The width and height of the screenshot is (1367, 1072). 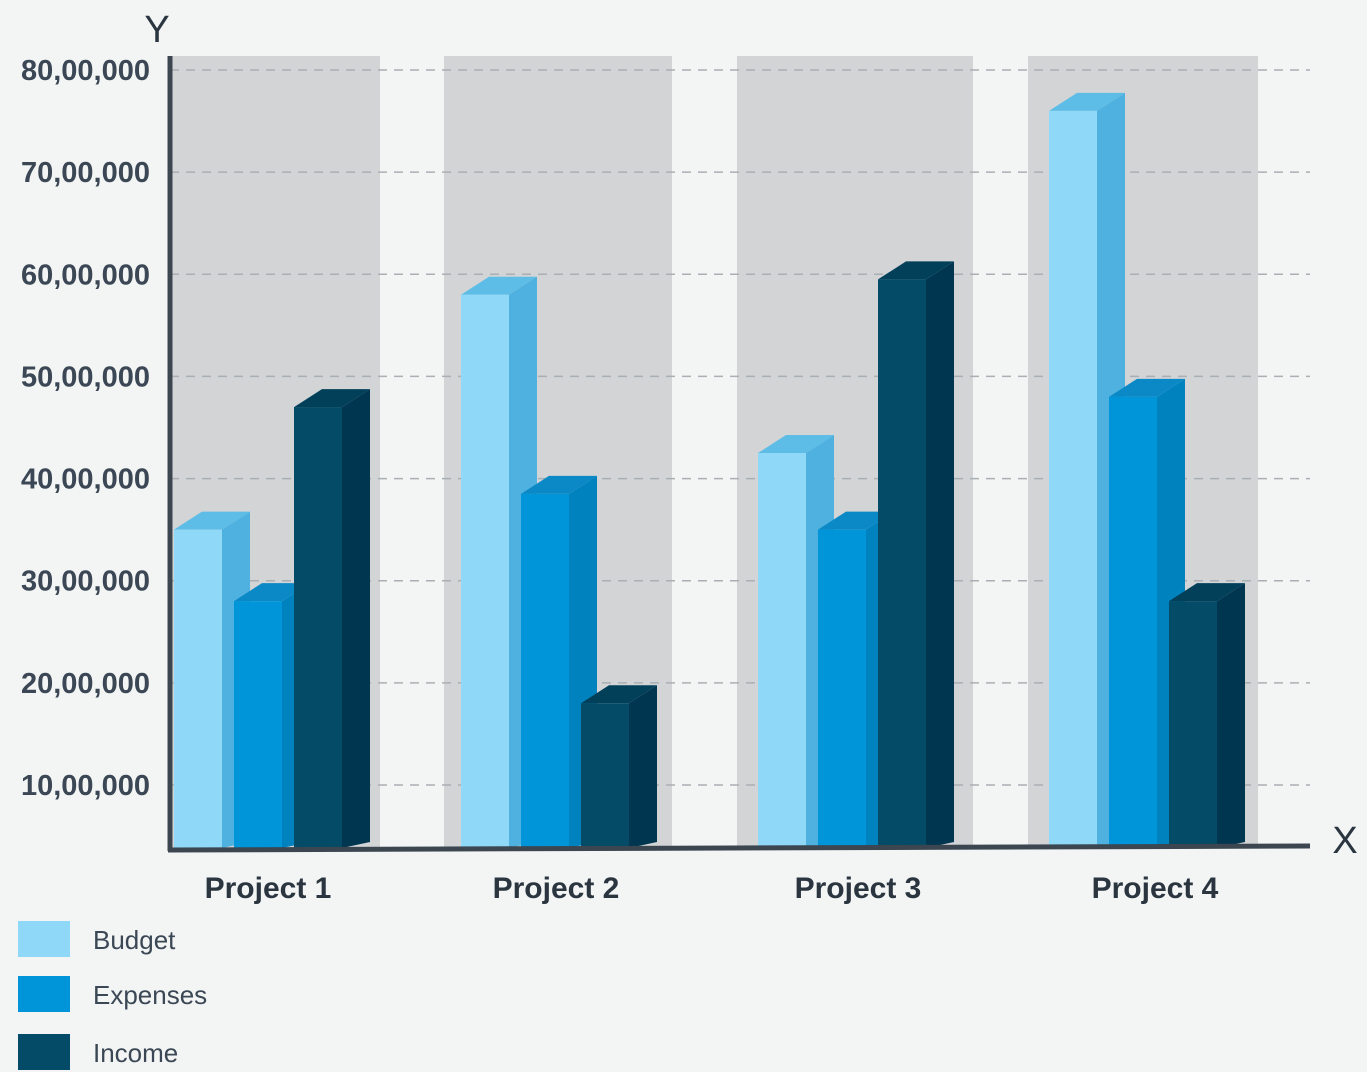 I want to click on y-tick-20-00-000: 20,00,000, so click(x=85, y=684).